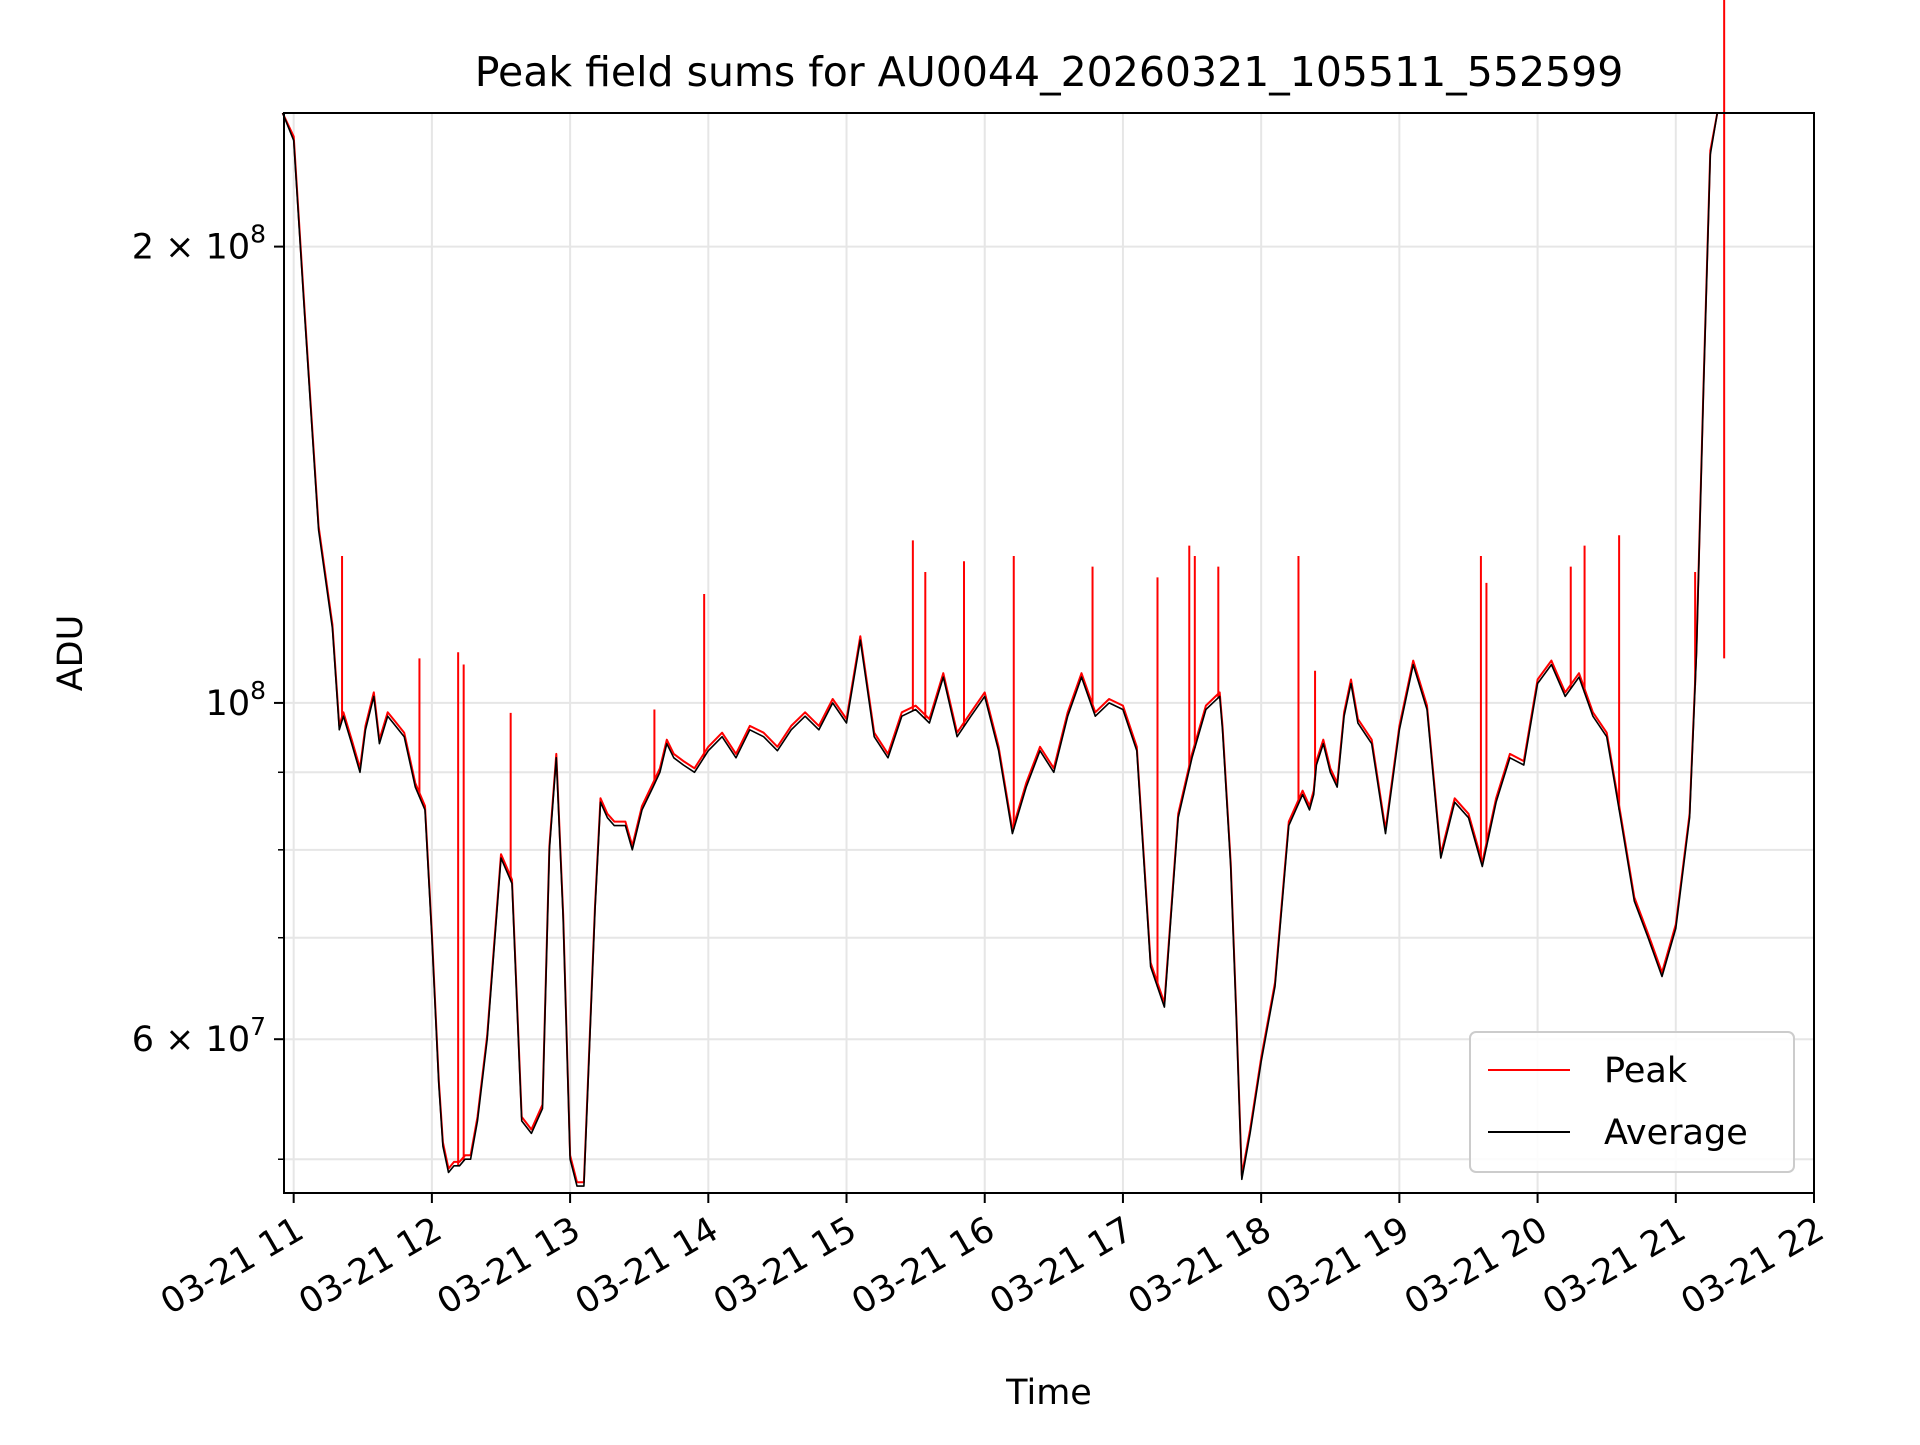 The image size is (1920, 1445). I want to click on legend: Peak Average, so click(1632, 1102).